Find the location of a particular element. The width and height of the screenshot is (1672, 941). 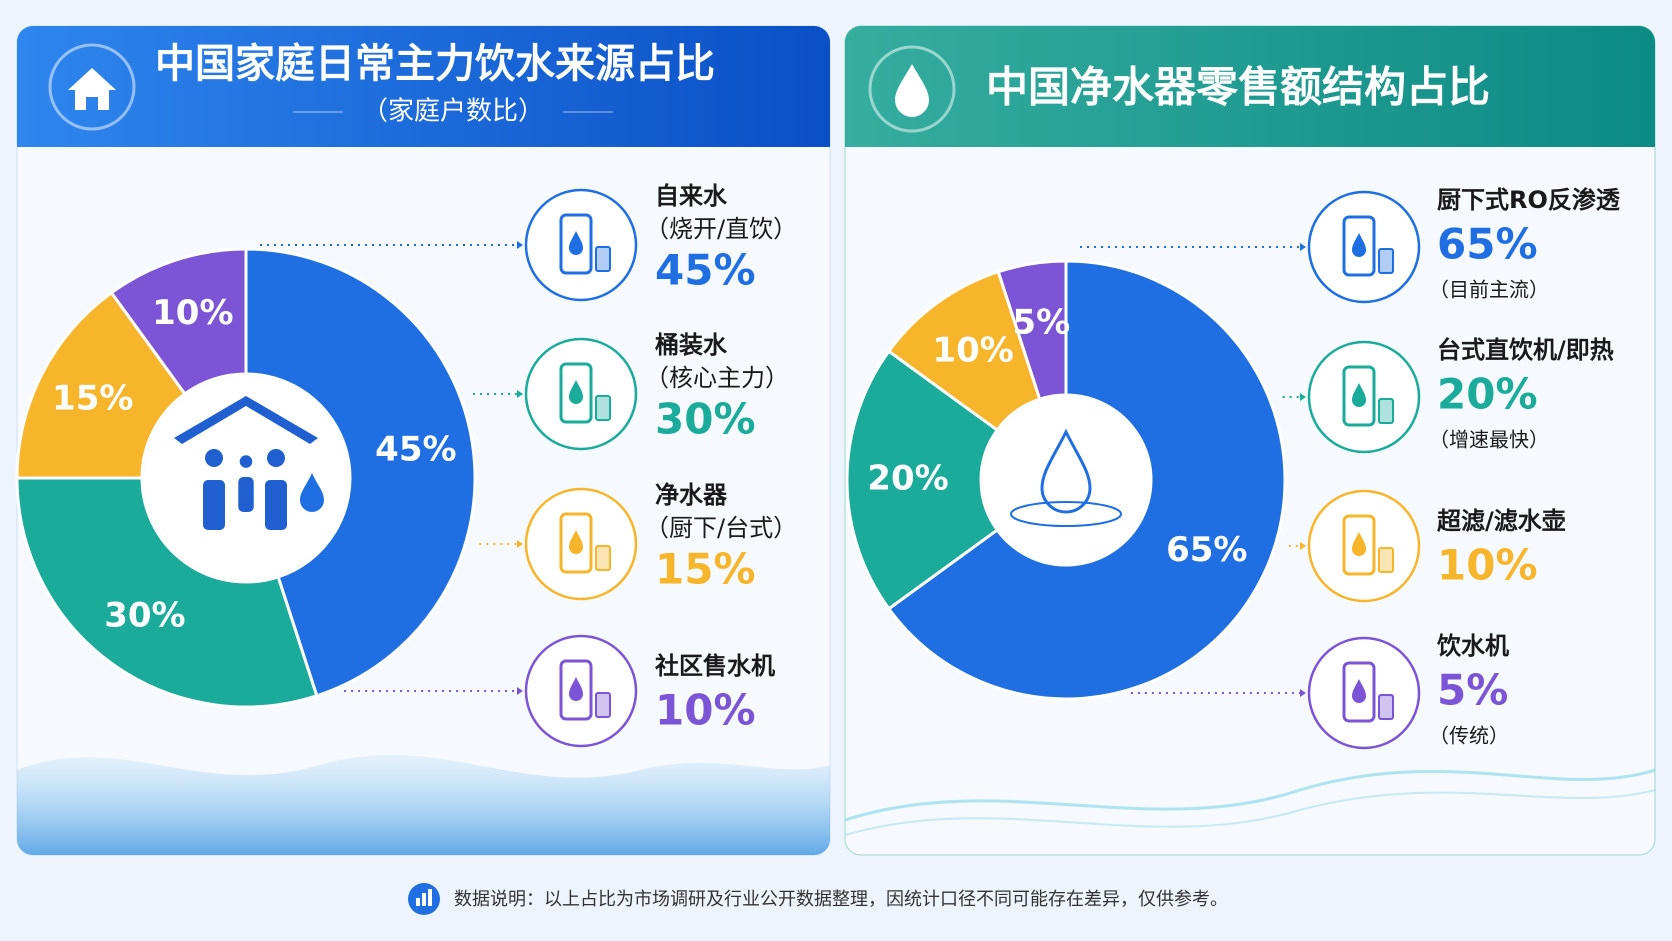

chart-subtitle: （家庭户数比） is located at coordinates (453, 112).